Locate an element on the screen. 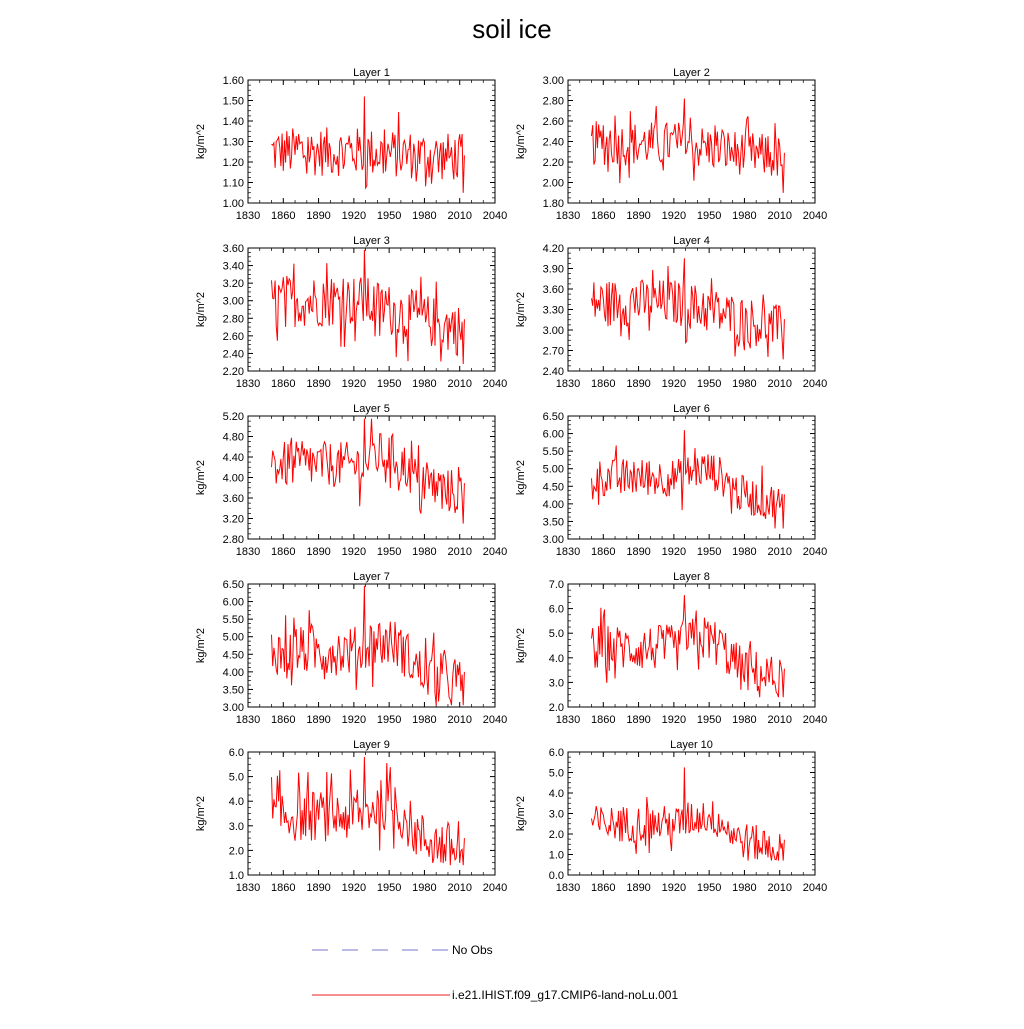  y-tick-label: 1.10 is located at coordinates (233, 184).